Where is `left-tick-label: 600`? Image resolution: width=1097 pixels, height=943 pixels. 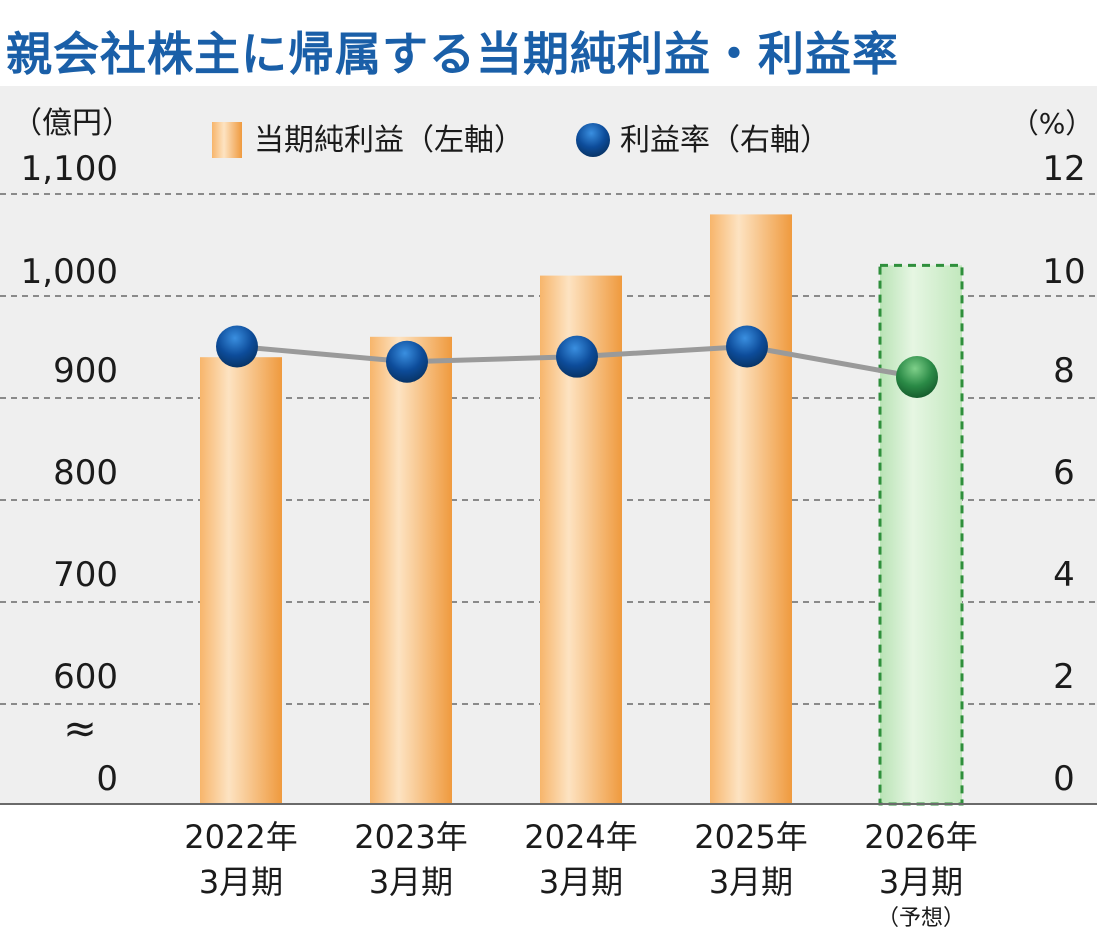 left-tick-label: 600 is located at coordinates (85, 677).